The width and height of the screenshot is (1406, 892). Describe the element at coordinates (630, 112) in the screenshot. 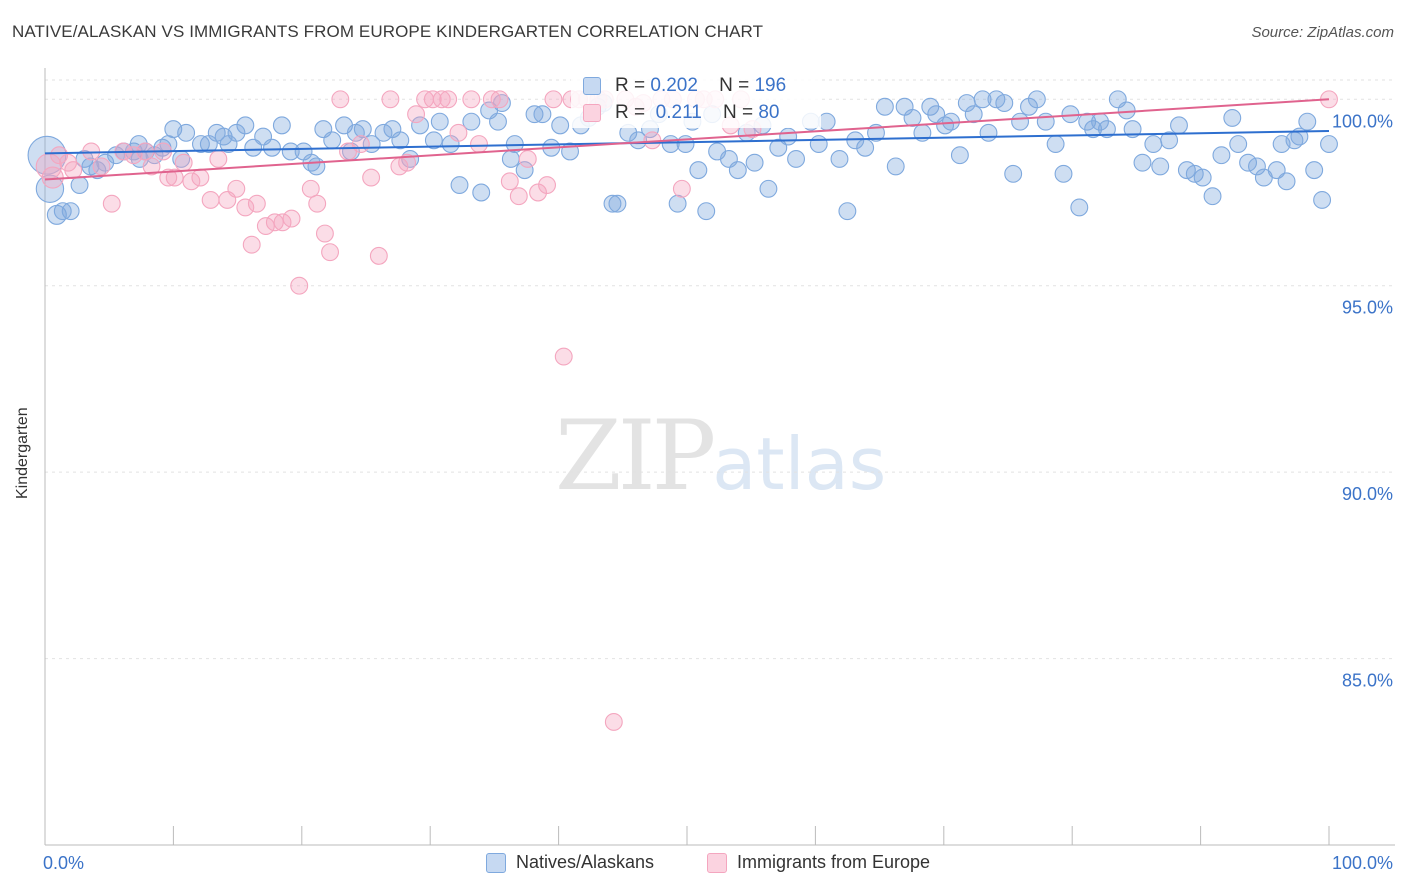

I see `stats-r-label: R =` at that location.